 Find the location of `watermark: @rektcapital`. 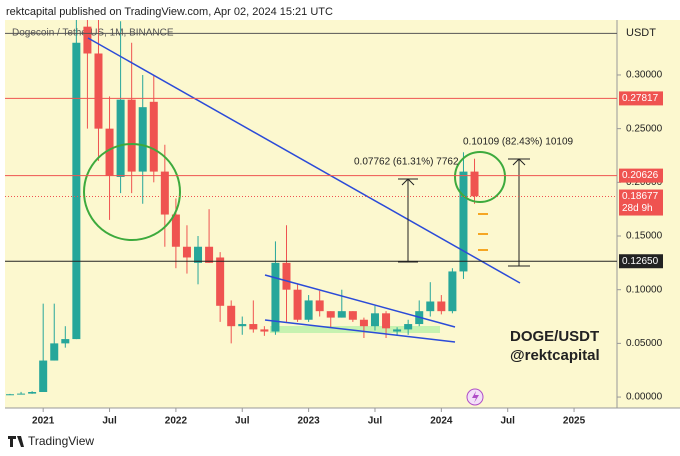

watermark: @rektcapital is located at coordinates (555, 355).